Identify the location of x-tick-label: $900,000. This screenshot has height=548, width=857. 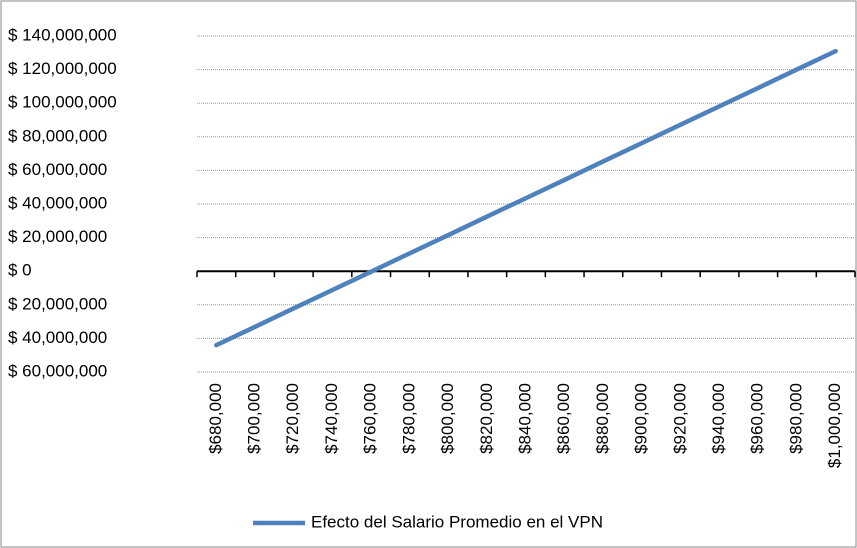
(641, 418).